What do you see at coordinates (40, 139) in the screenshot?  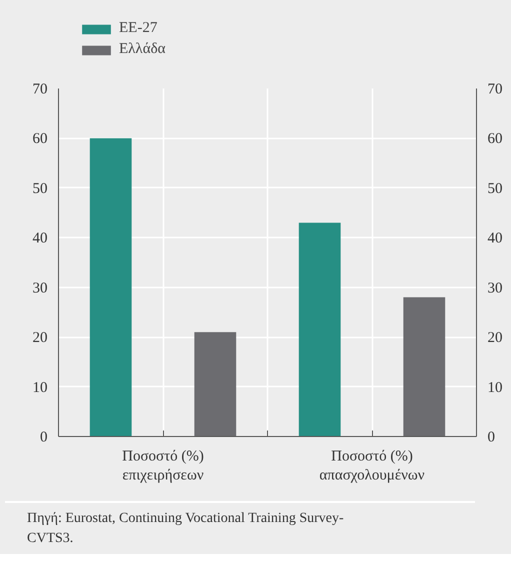 I see `y-tick-label: 60` at bounding box center [40, 139].